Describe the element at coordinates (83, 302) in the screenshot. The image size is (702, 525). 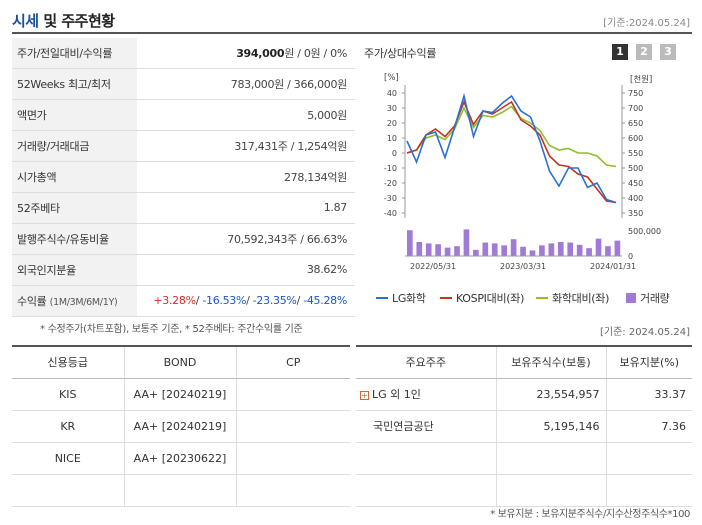
I see `returns-periods: (1M/3M/6M/1Y)` at that location.